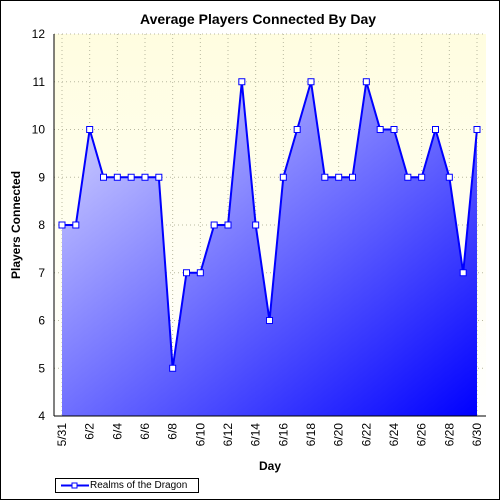 The image size is (500, 501). Describe the element at coordinates (41, 321) in the screenshot. I see `y-tick-label: 6` at that location.